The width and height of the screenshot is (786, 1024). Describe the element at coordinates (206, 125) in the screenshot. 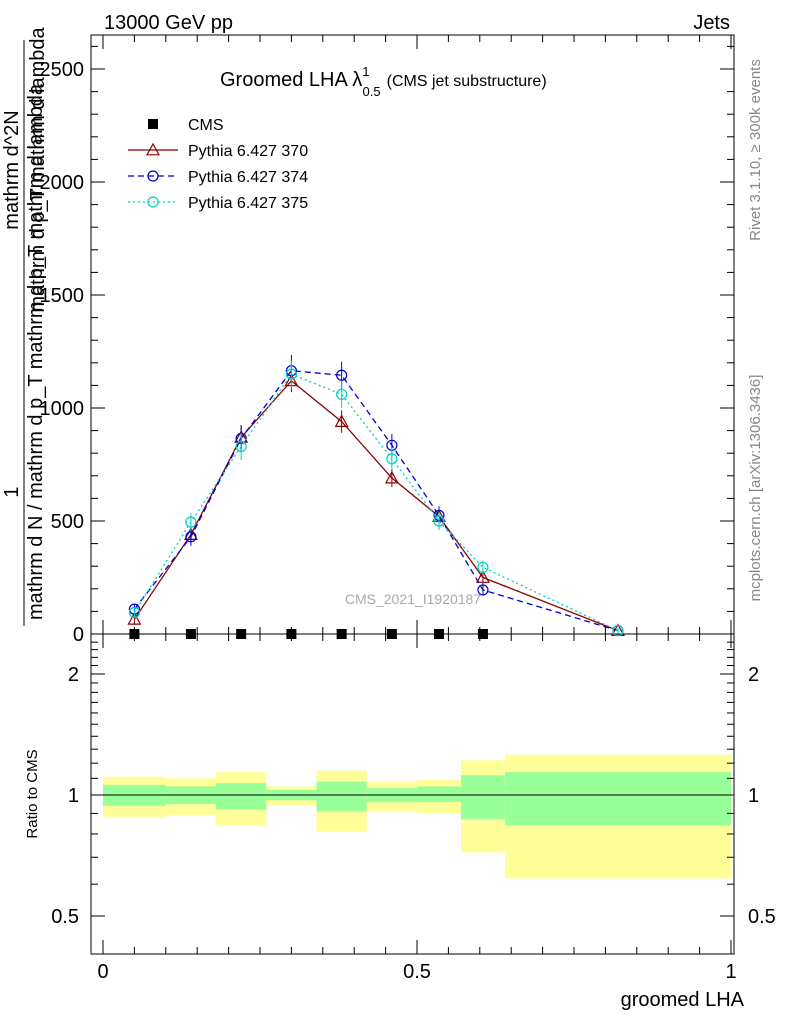

I see `legend-label-0: CMS` at that location.